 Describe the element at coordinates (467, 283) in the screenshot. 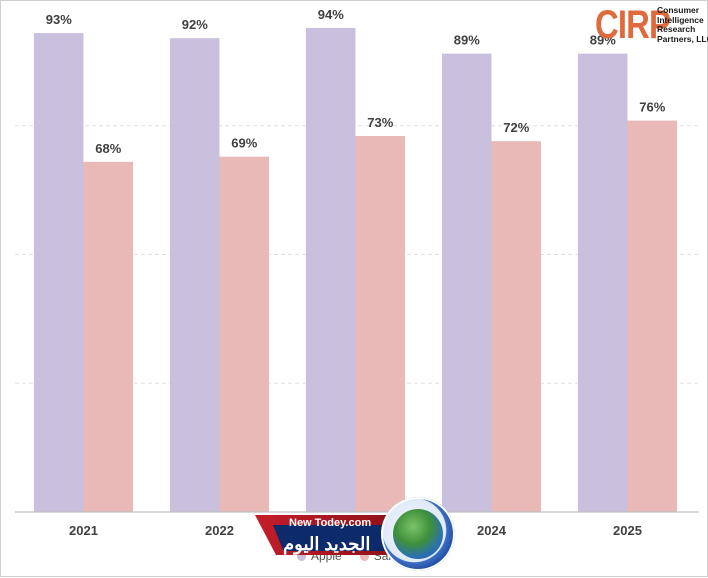

I see `bar-apple-2024` at that location.